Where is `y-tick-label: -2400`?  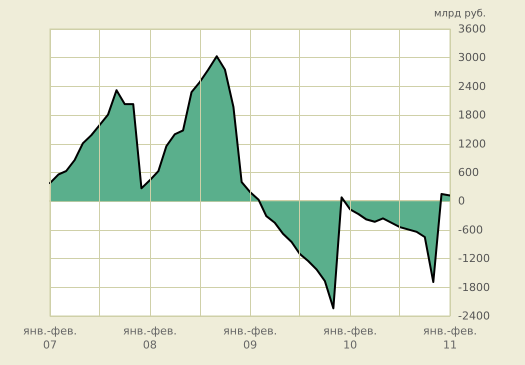 y-tick-label: -2400 is located at coordinates (474, 316).